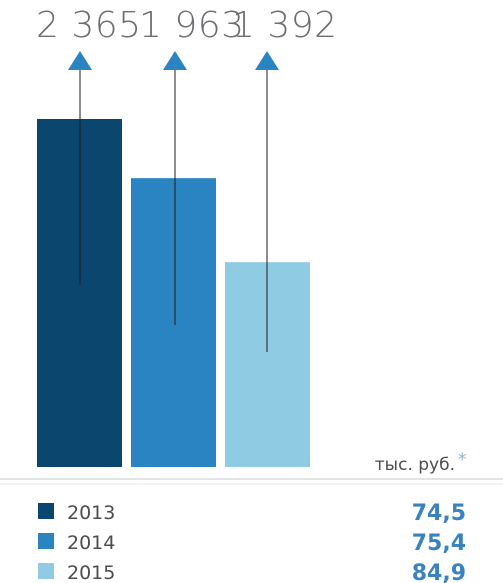 Image resolution: width=503 pixels, height=583 pixels. What do you see at coordinates (462, 460) in the screenshot?
I see `unit-asterisk: *` at bounding box center [462, 460].